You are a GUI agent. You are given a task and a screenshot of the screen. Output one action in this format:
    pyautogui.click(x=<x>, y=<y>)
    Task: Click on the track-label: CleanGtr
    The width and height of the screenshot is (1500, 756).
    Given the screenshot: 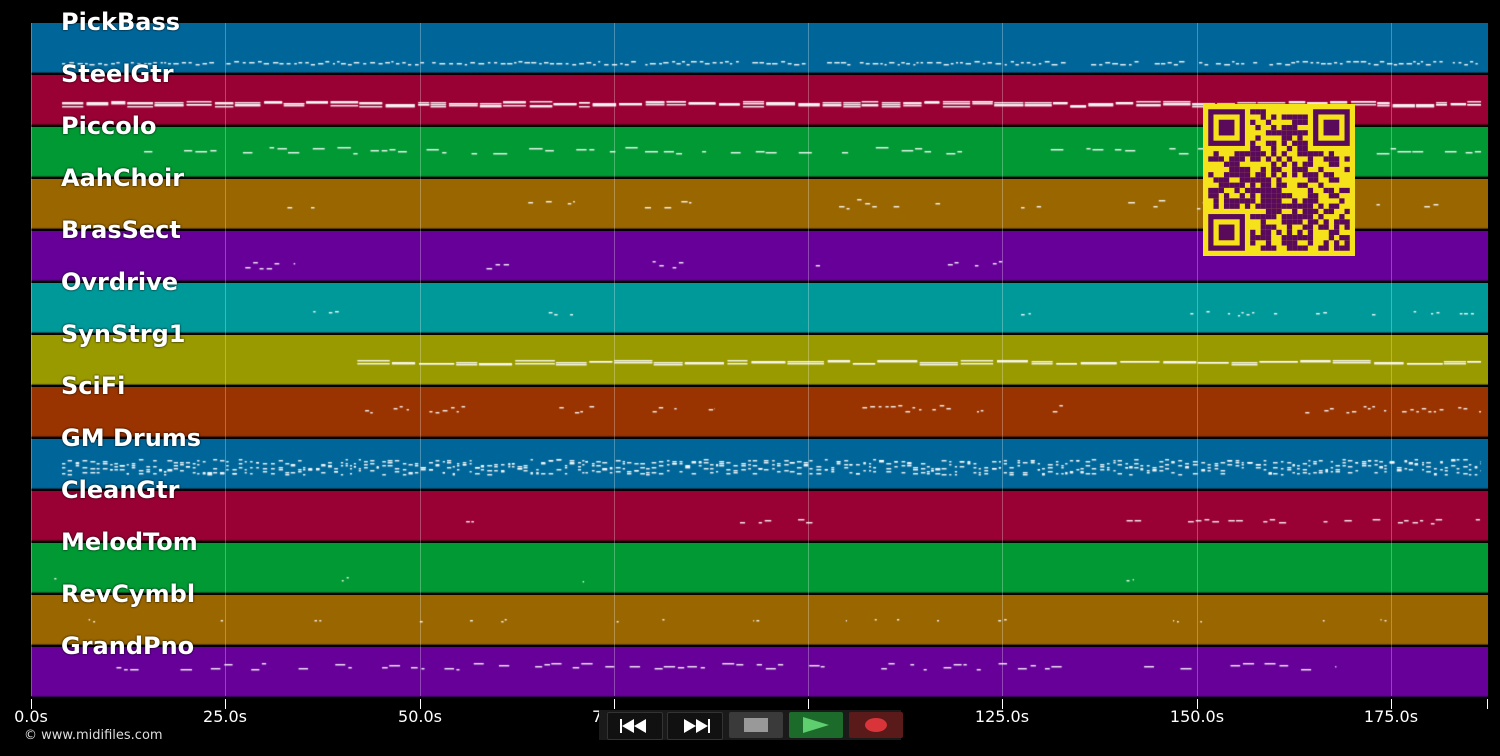 What is the action you would take?
    pyautogui.click(x=120, y=490)
    